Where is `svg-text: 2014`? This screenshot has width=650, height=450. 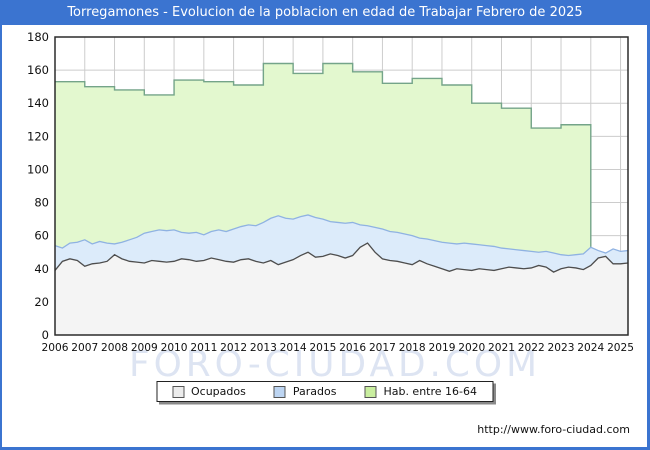
svg-text: 2014 is located at coordinates (293, 348).